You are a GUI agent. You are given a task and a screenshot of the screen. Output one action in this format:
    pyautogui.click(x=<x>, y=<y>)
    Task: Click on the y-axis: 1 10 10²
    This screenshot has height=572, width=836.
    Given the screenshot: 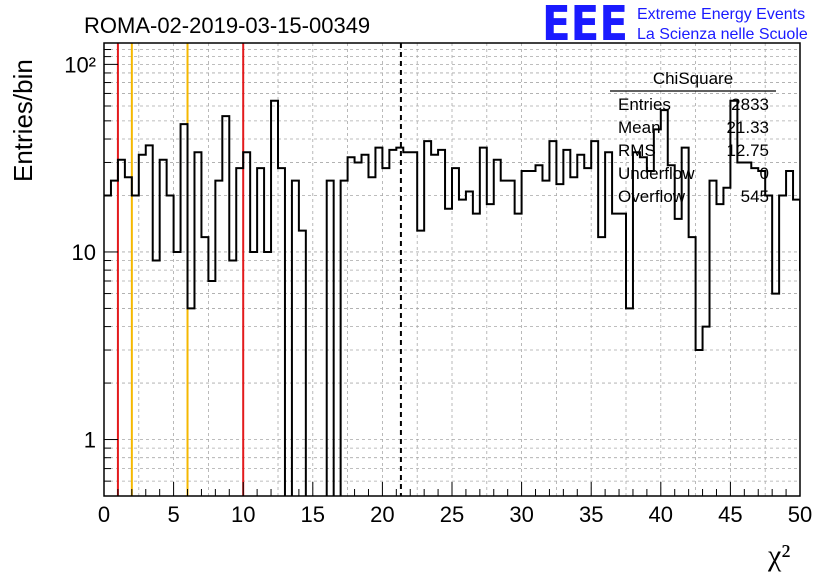 What is the action you would take?
    pyautogui.click(x=91, y=269)
    